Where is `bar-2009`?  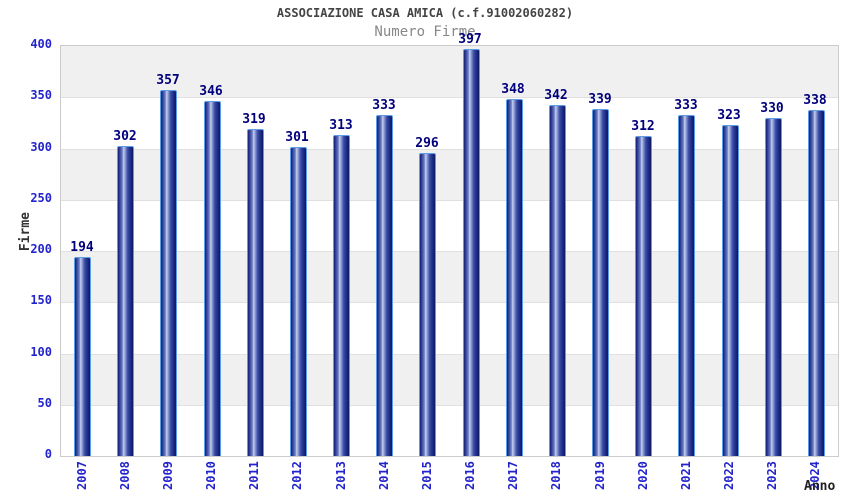
bar-2009 is located at coordinates (168, 273).